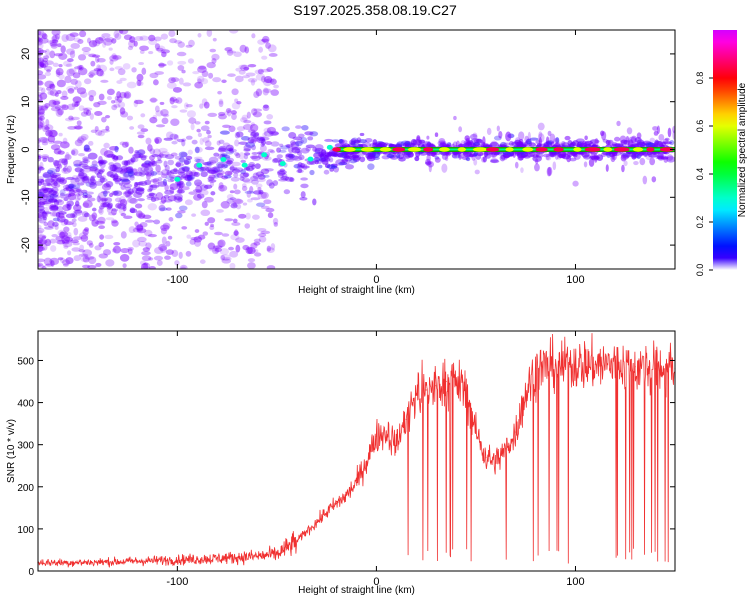 The width and height of the screenshot is (750, 600). Describe the element at coordinates (700, 270) in the screenshot. I see `colorbar-tick-label: 0.0` at that location.